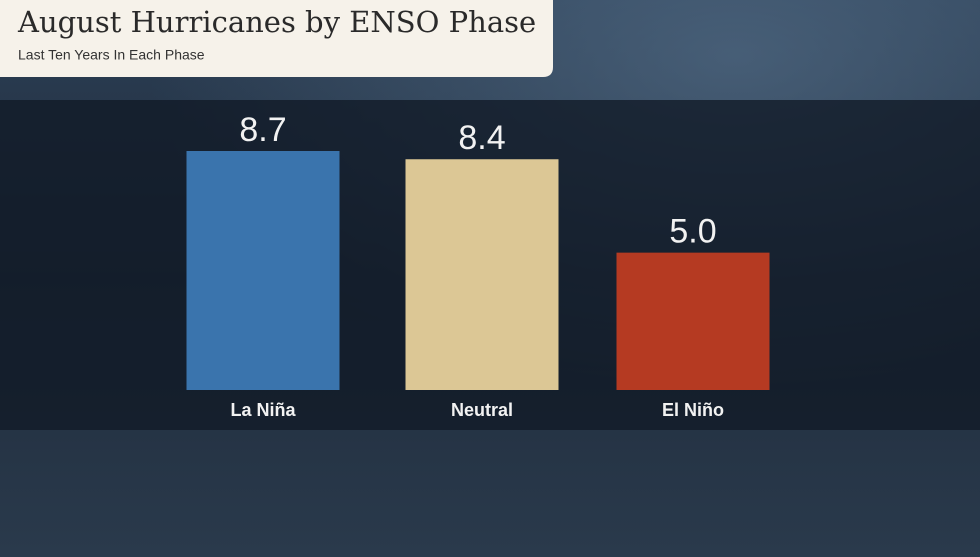 The image size is (980, 557). Describe the element at coordinates (262, 130) in the screenshot. I see `value-label: 8.7` at that location.